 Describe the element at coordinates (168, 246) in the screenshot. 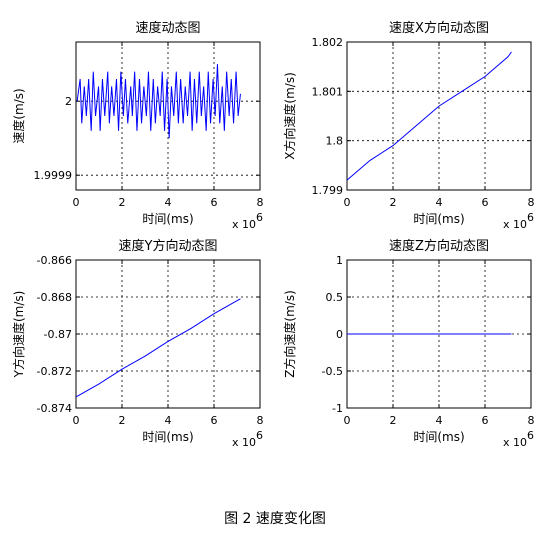

I see `chart-title: 速度Y方向动态图` at that location.